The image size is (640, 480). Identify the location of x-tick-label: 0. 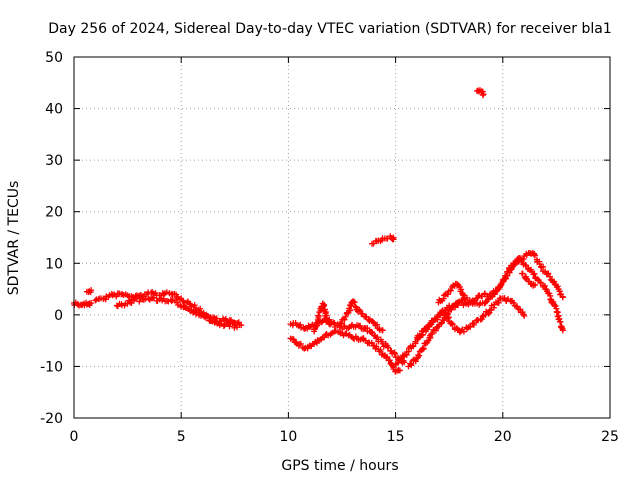
(74, 437).